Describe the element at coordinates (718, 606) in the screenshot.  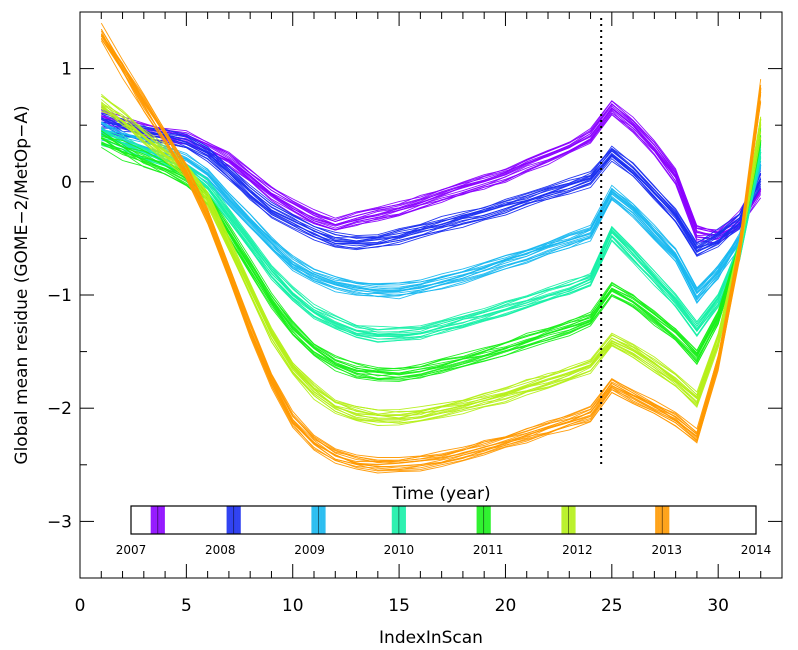
I see `x-tick-label: 30` at that location.